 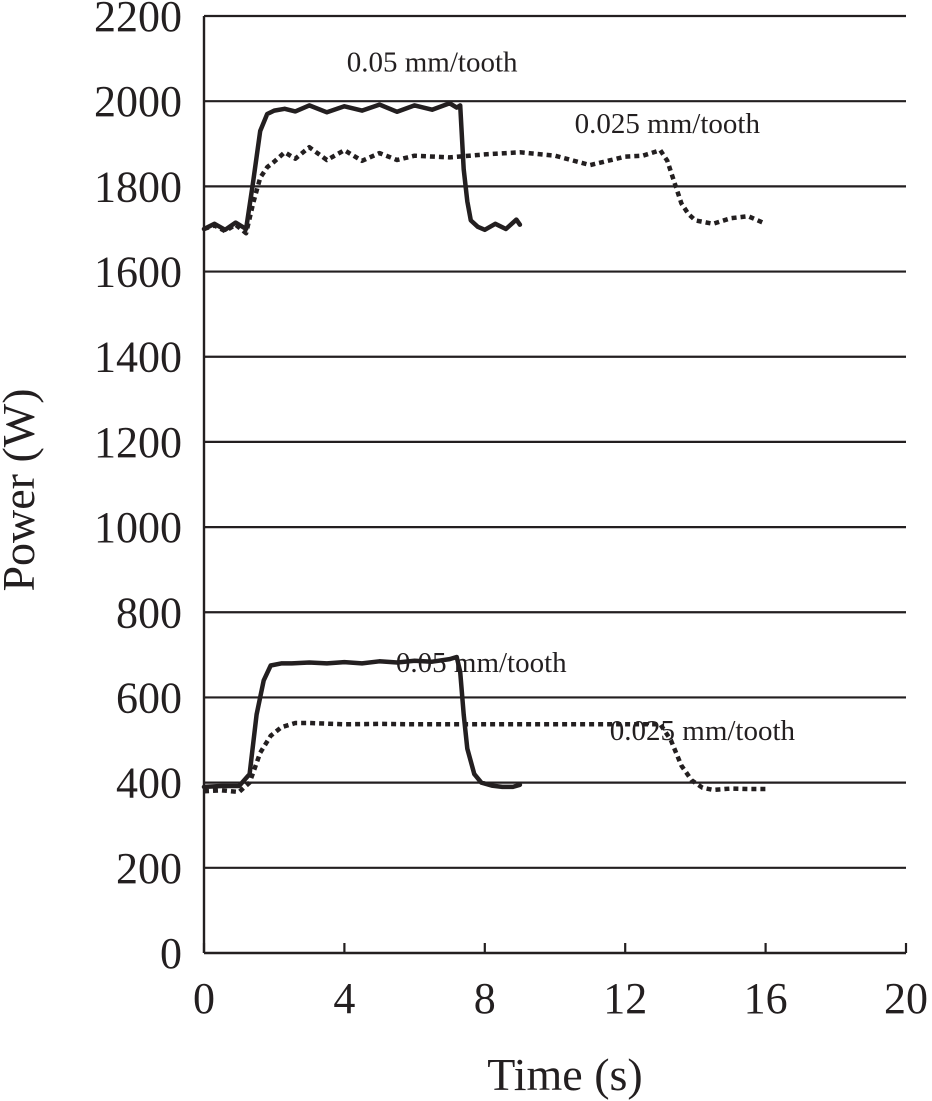 What do you see at coordinates (138, 20) in the screenshot?
I see `y-tick-label-2200: 2200` at bounding box center [138, 20].